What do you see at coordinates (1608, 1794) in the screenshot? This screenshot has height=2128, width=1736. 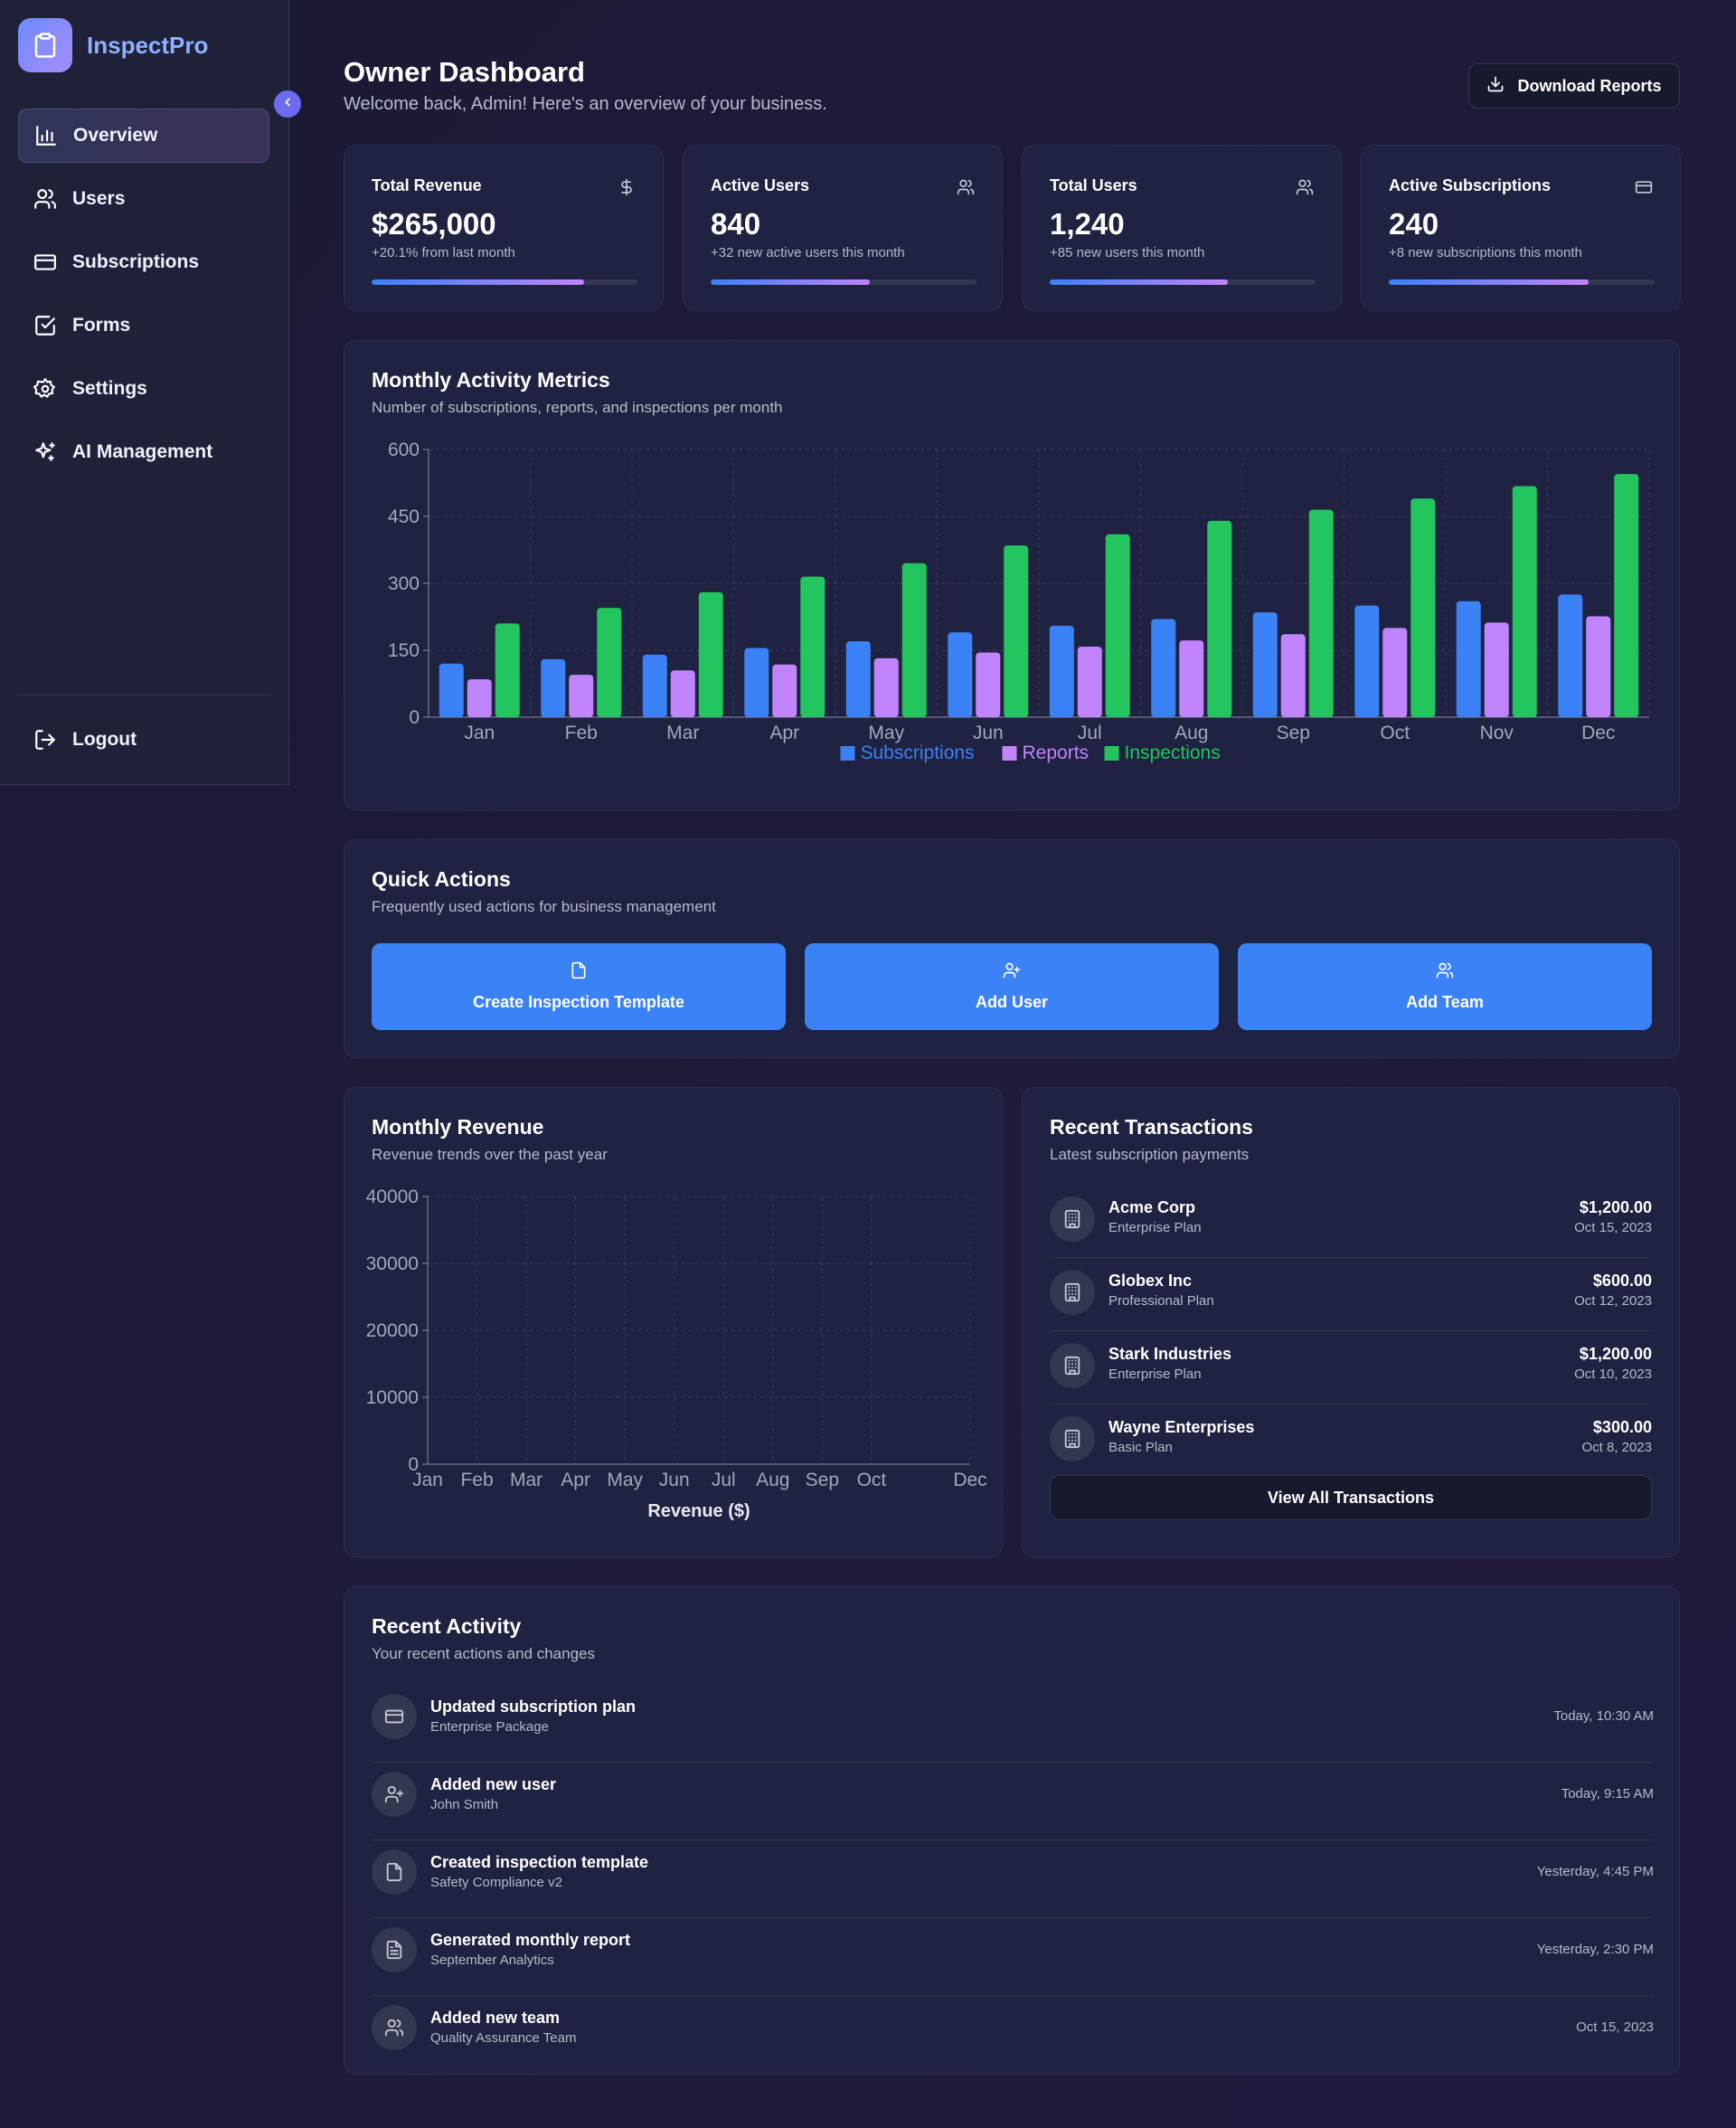 I see `activity-time: Today, 9:15 AM` at bounding box center [1608, 1794].